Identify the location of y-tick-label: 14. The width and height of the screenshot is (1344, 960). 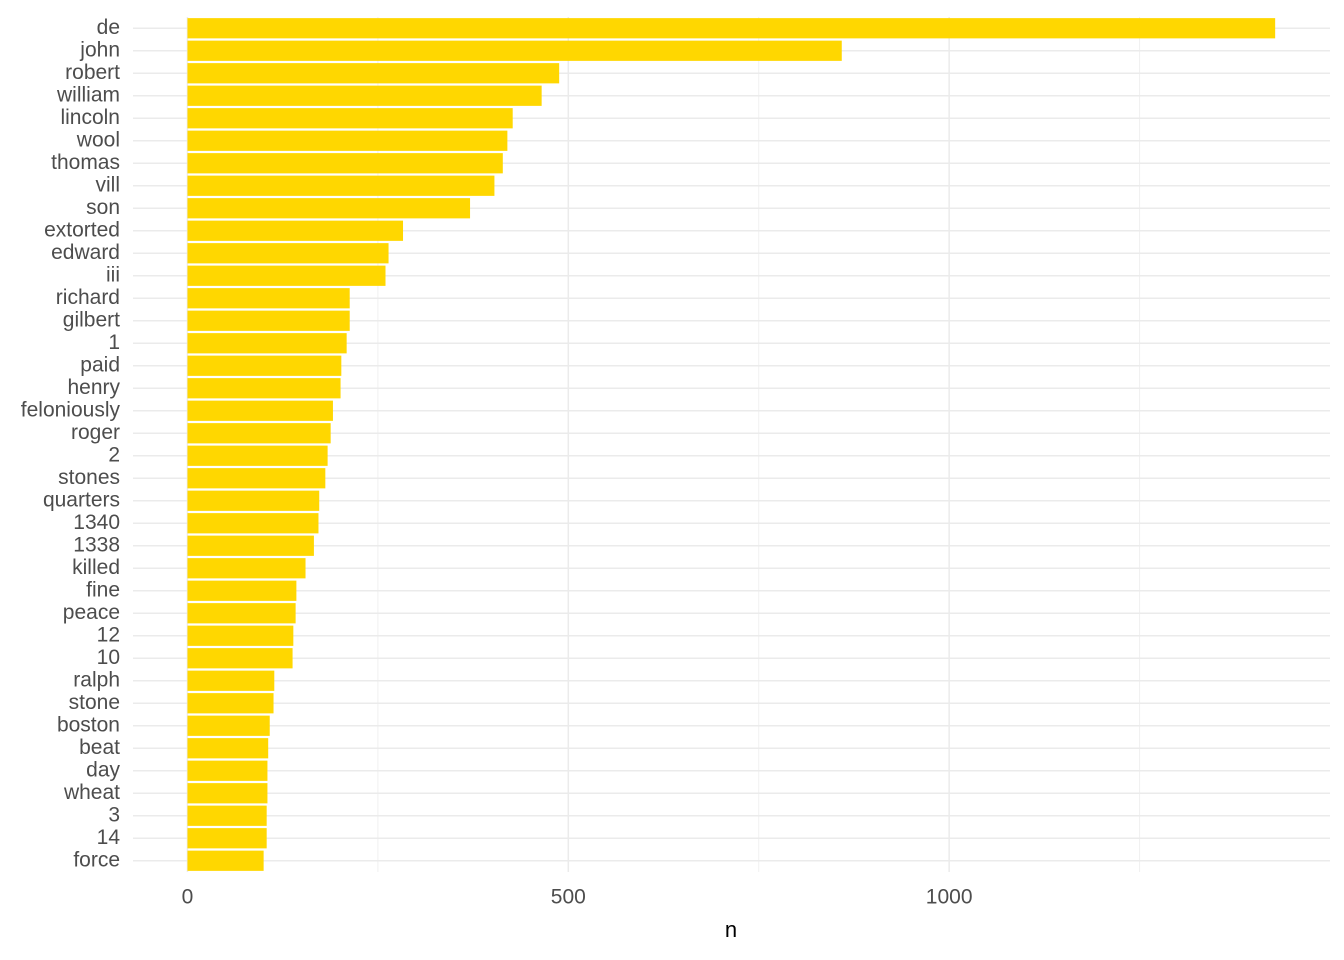
(109, 837).